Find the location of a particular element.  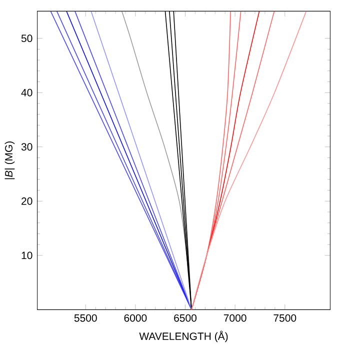

y-tick-label: 50 is located at coordinates (27, 38).